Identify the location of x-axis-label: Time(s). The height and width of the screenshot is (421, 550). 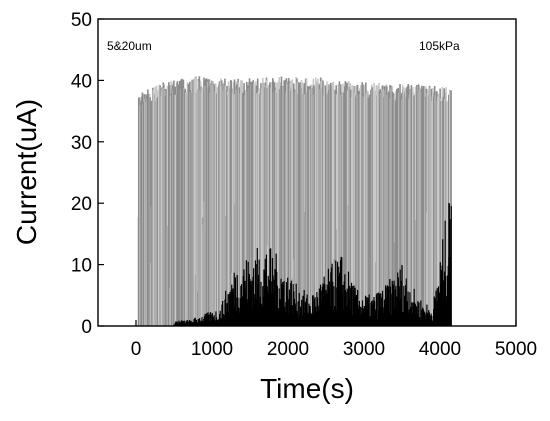
(307, 388).